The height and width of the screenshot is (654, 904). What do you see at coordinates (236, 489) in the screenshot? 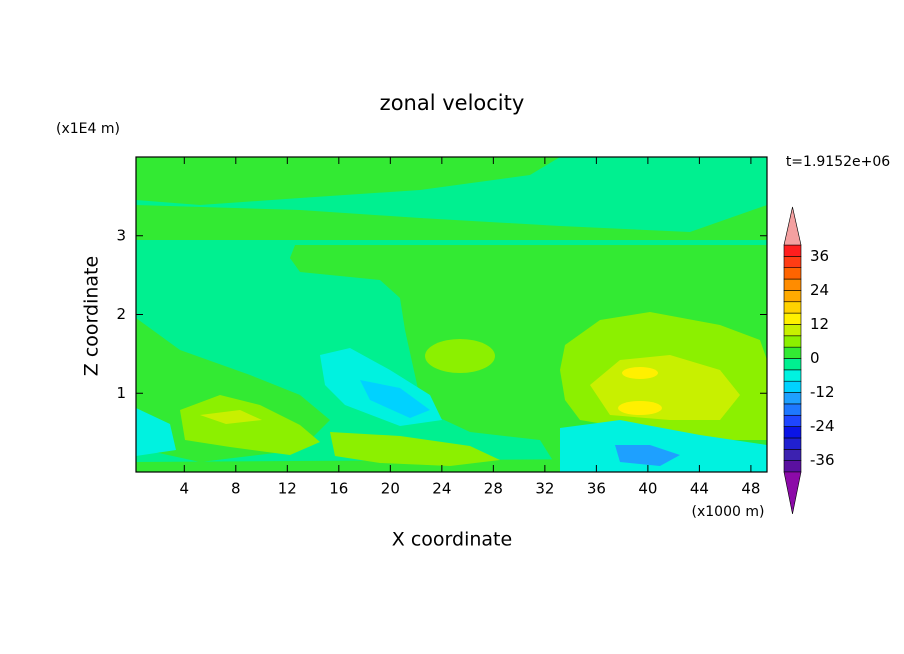
I see `x-tick-label: 8` at bounding box center [236, 489].